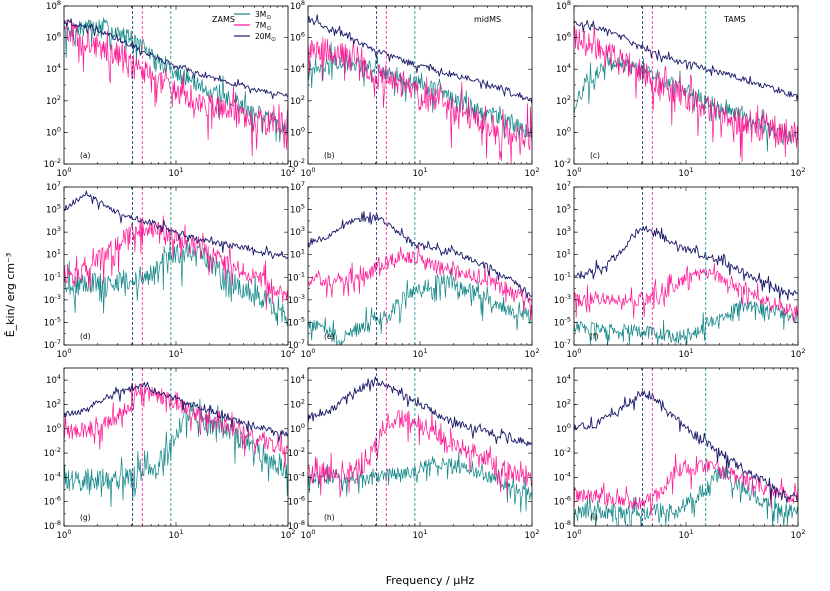 This screenshot has height=591, width=830. I want to click on panel-letter: (a), so click(85, 155).